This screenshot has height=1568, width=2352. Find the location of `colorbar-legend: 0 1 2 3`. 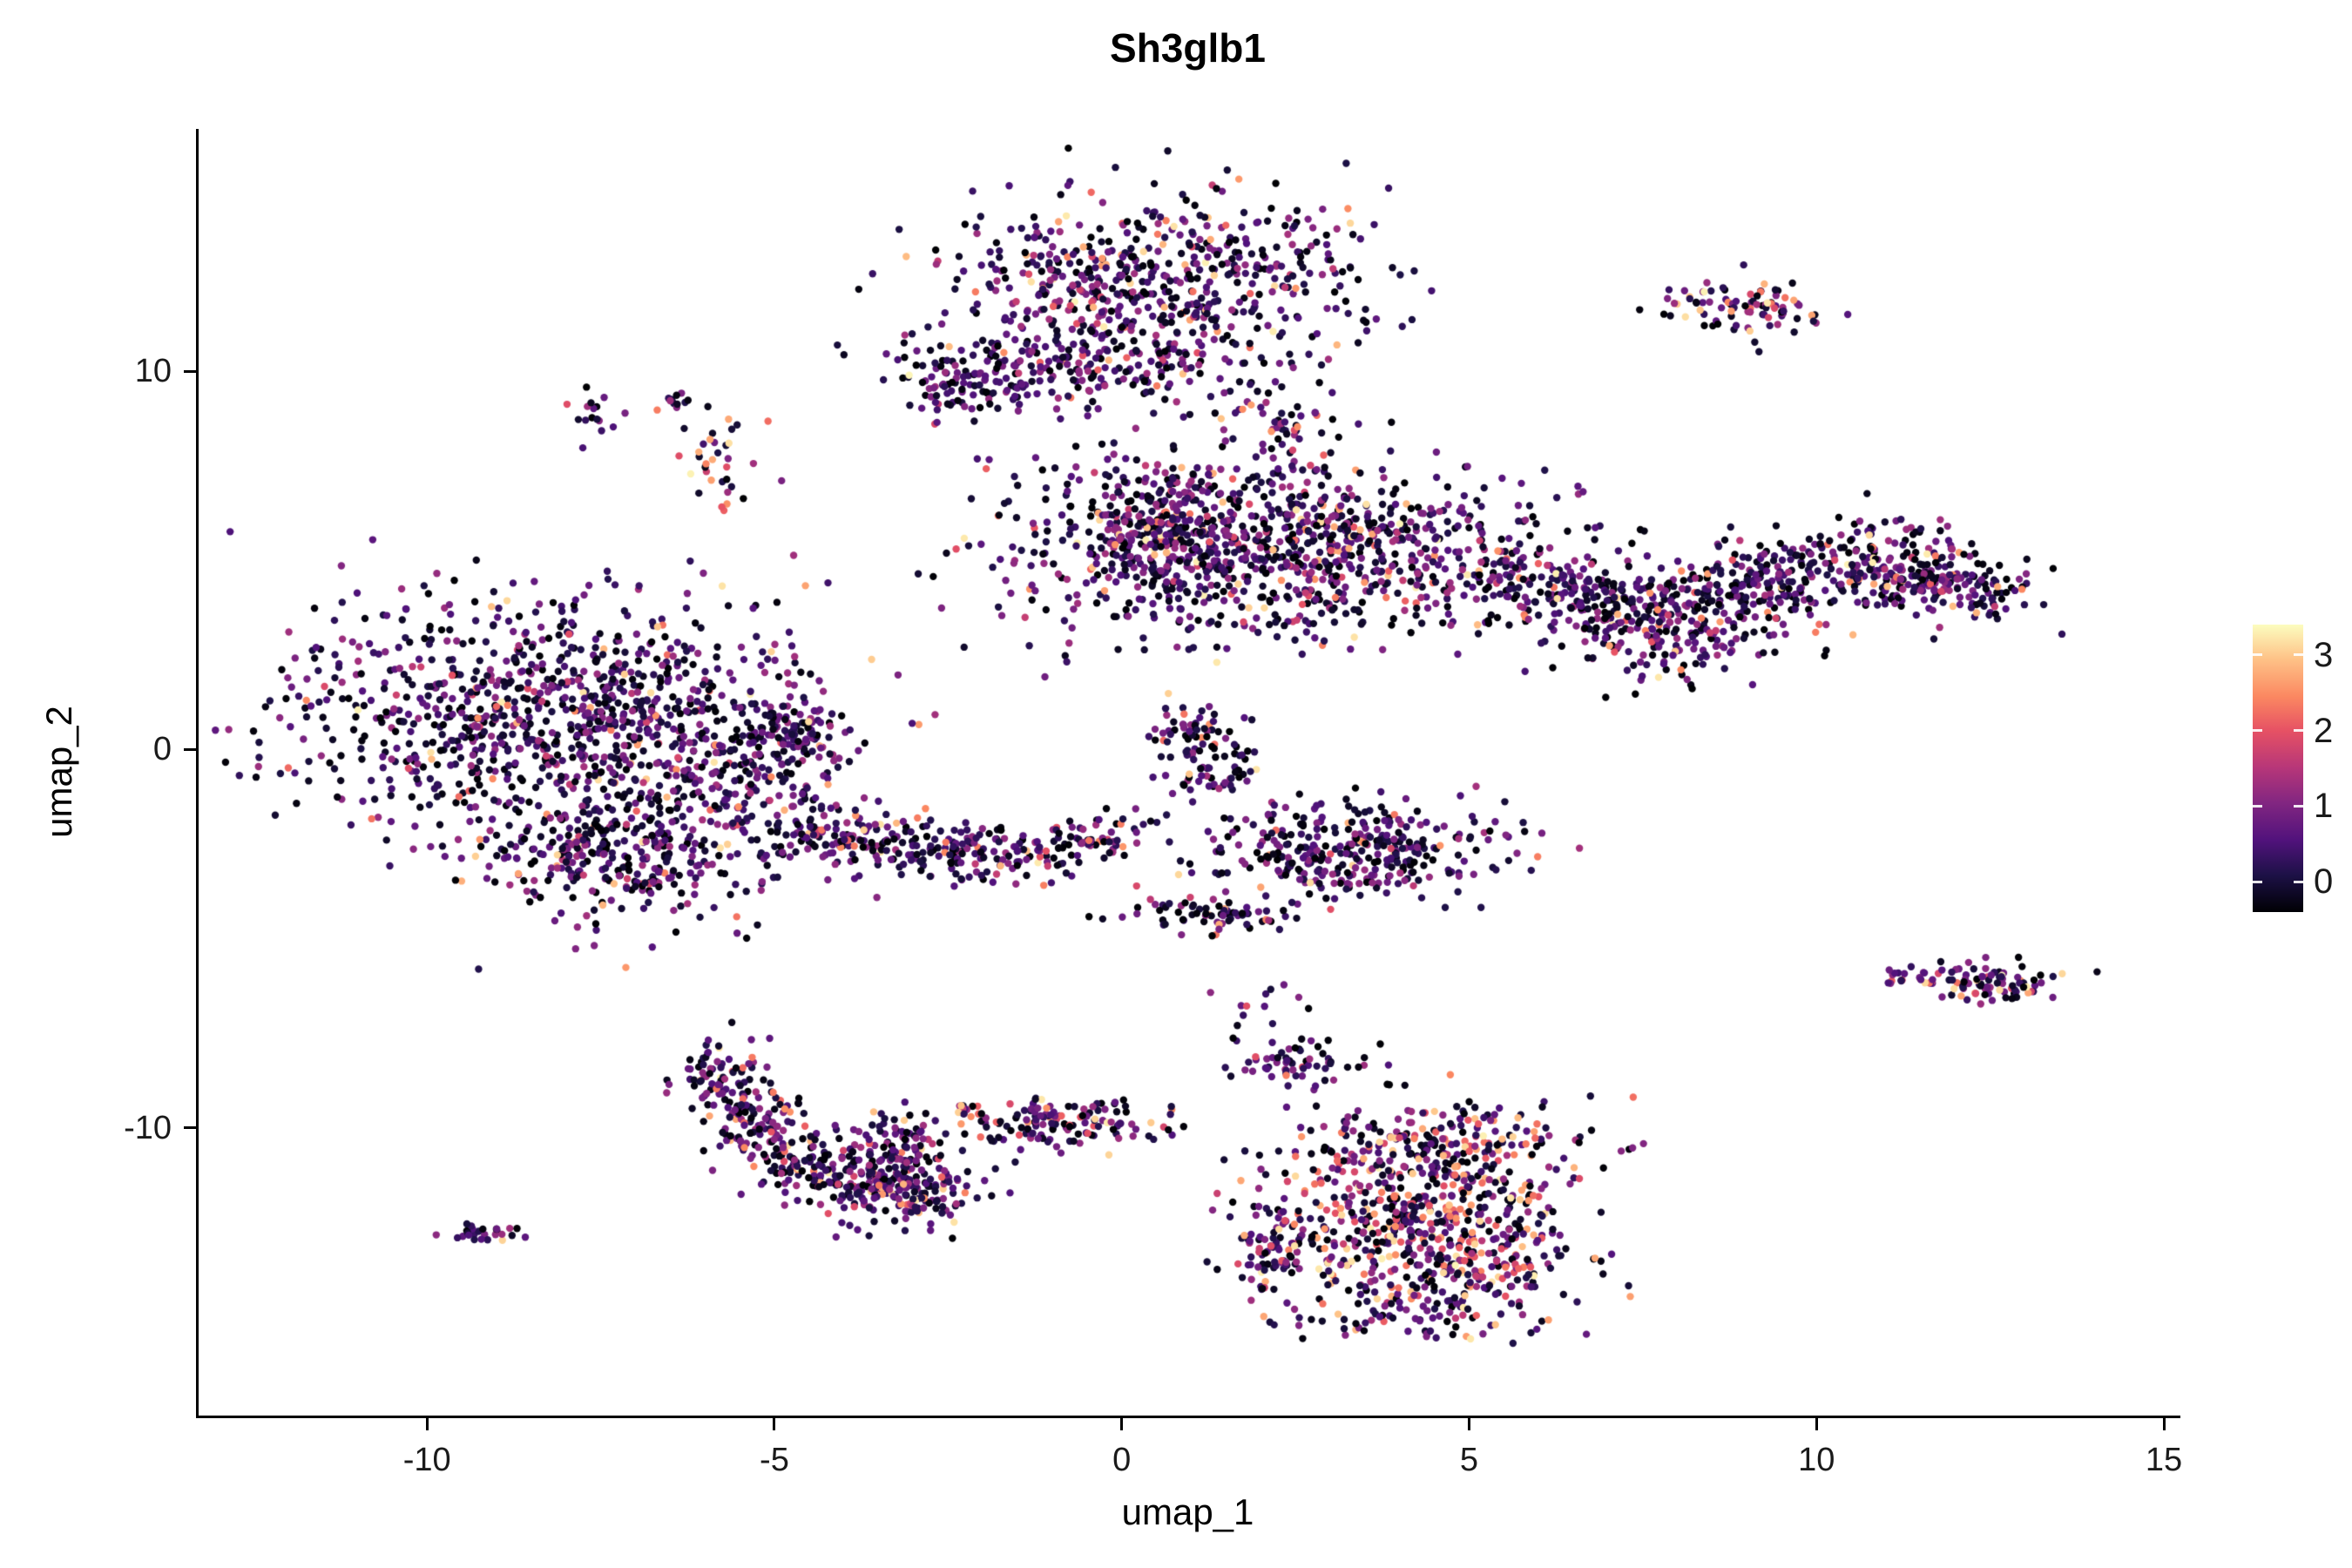

colorbar-legend: 0 1 2 3 is located at coordinates (2293, 768).